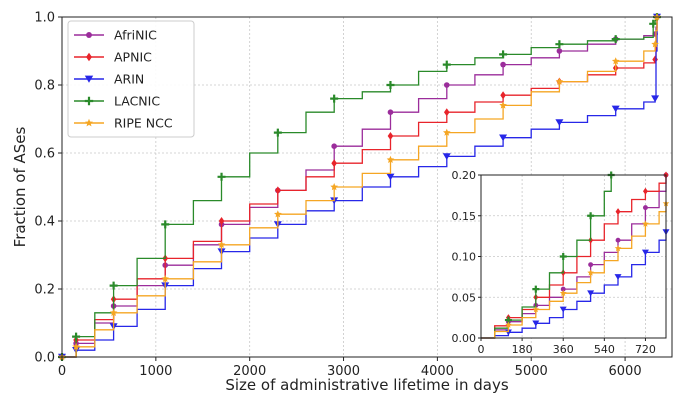  What do you see at coordinates (143, 123) in the screenshot?
I see `legend-label: RIPE NCC` at bounding box center [143, 123].